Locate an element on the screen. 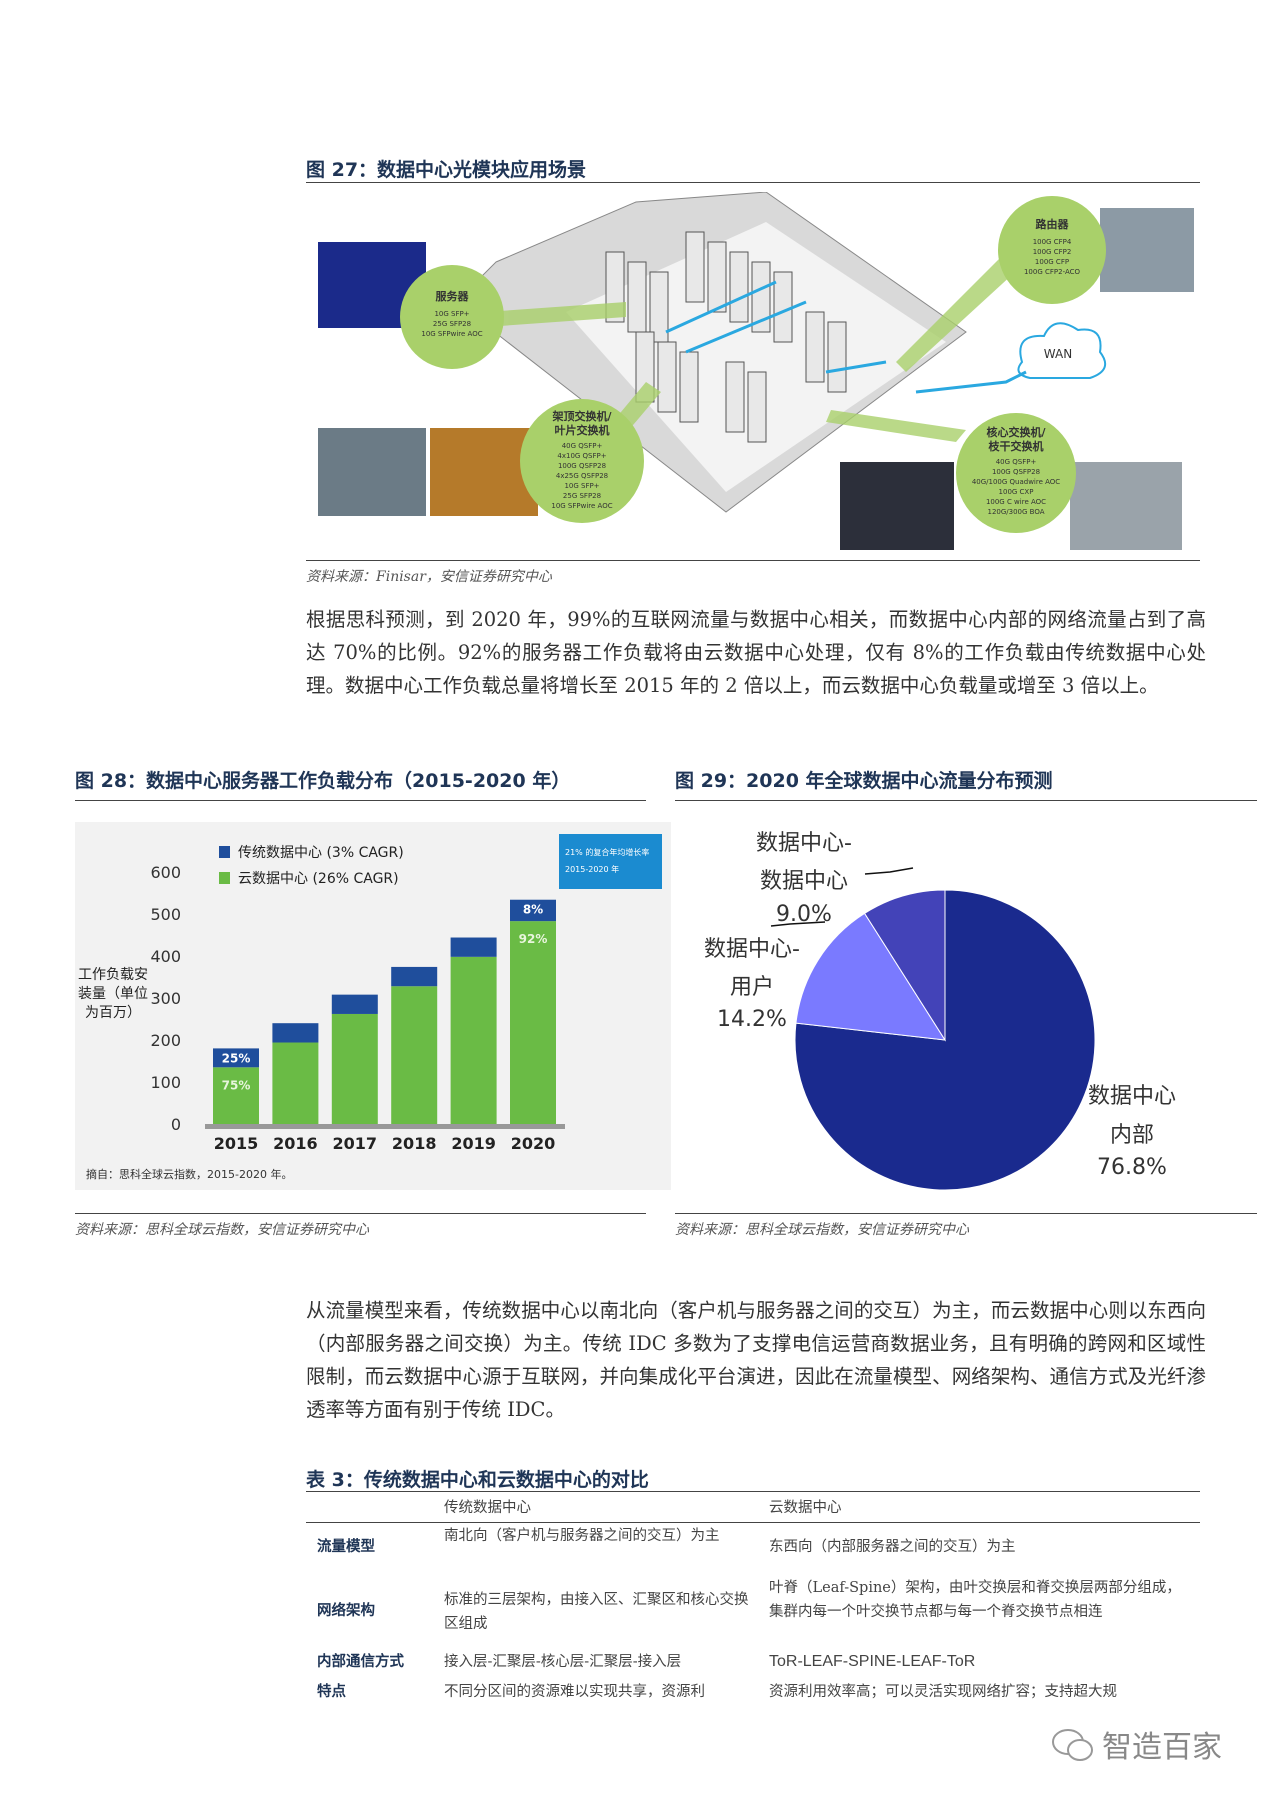  chart-note: 摘自：思科全球云指数，2015-2020 年。 is located at coordinates (189, 1174).